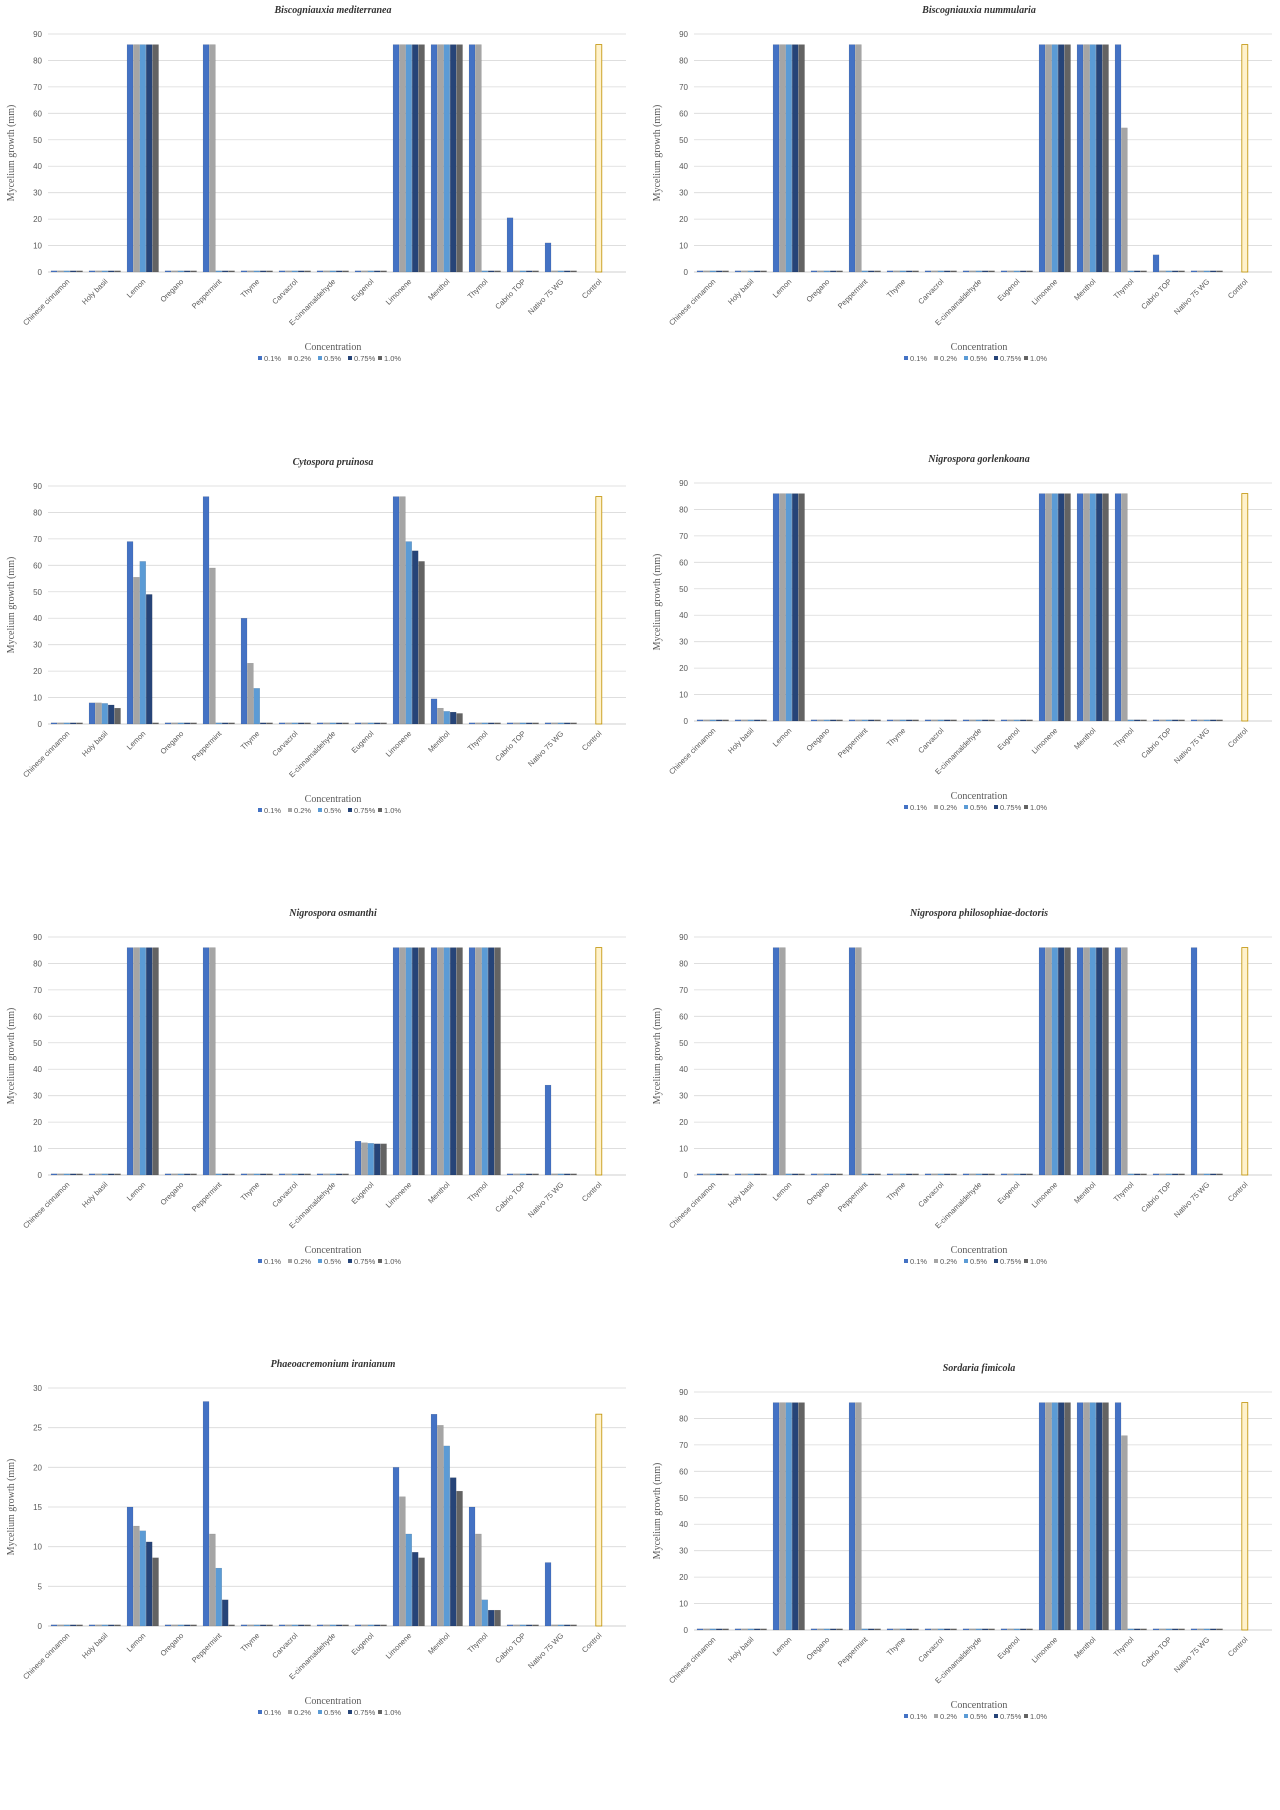 This screenshot has height=1810, width=1280. I want to click on bar-holy-basil-0.1pct, so click(738, 720).